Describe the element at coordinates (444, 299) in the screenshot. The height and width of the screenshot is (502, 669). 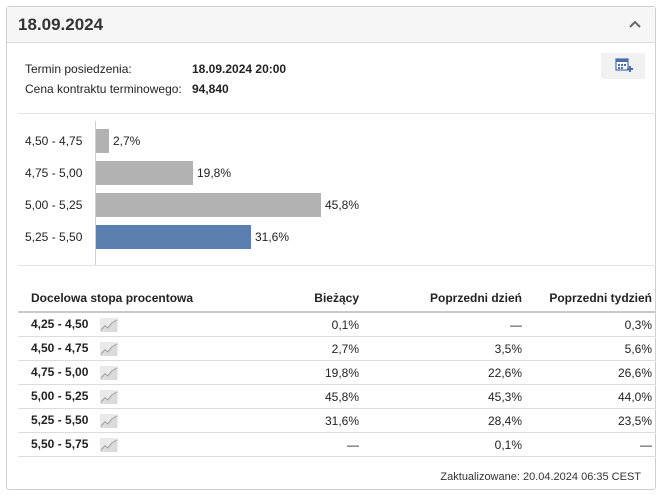
I see `column-header-previous-day: Poprzedni dzień` at that location.